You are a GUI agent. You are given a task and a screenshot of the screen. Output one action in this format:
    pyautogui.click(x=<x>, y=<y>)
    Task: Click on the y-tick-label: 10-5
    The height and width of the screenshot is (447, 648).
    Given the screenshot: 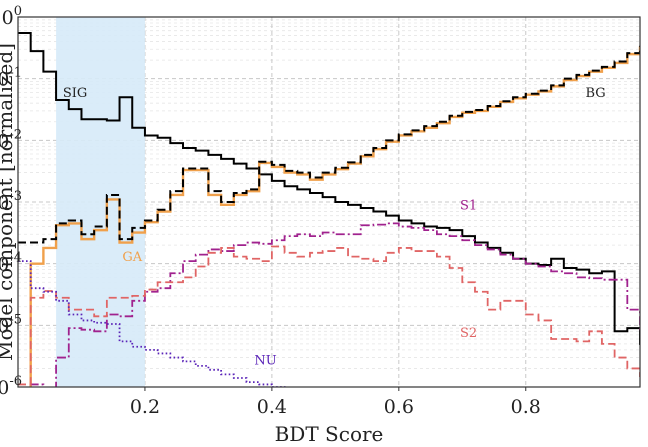 What is the action you would take?
    pyautogui.click(x=11, y=324)
    